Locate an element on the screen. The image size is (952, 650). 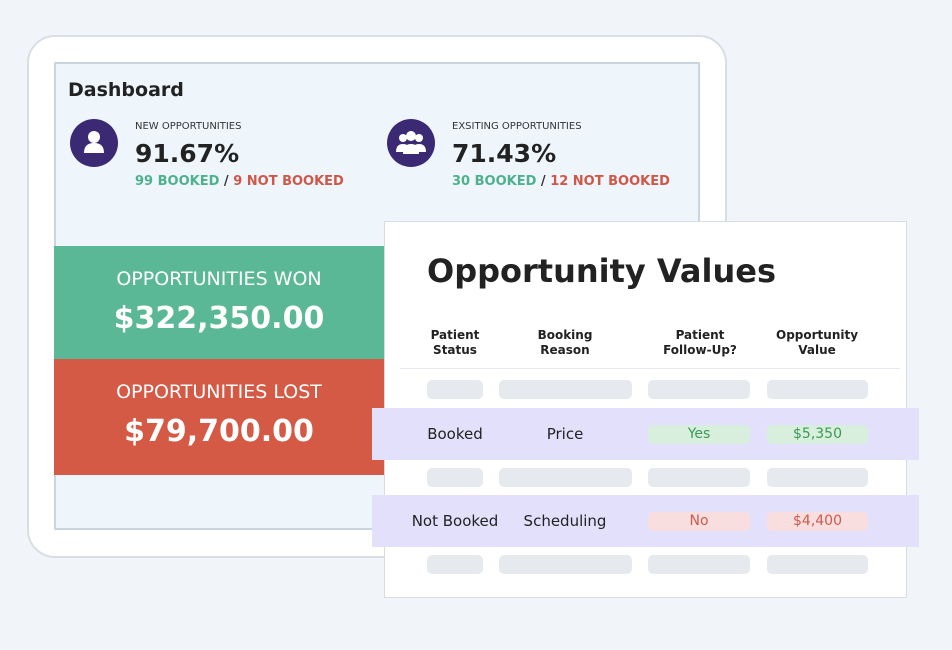
cell: Booked is located at coordinates (455, 434).